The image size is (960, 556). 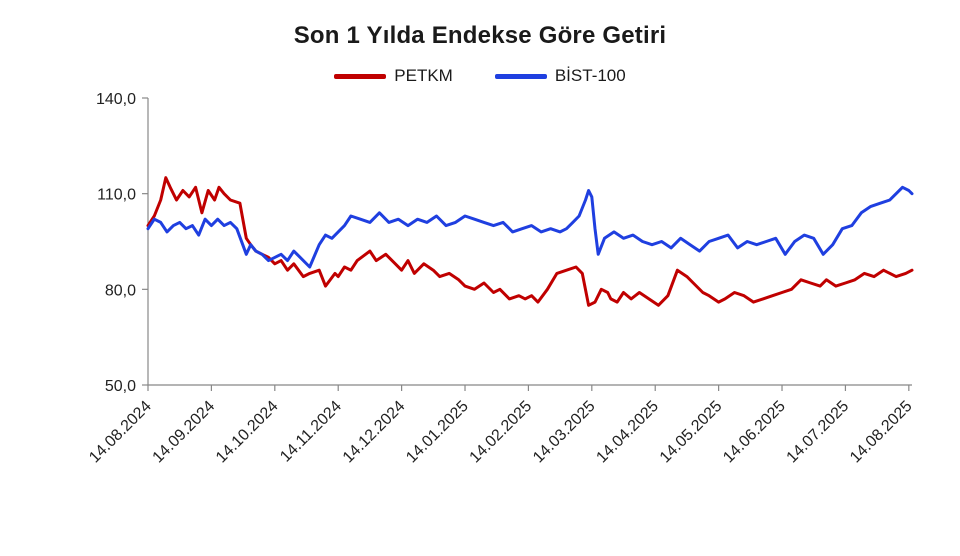 I want to click on x-tick-label: 14.02.2025, so click(x=501, y=432).